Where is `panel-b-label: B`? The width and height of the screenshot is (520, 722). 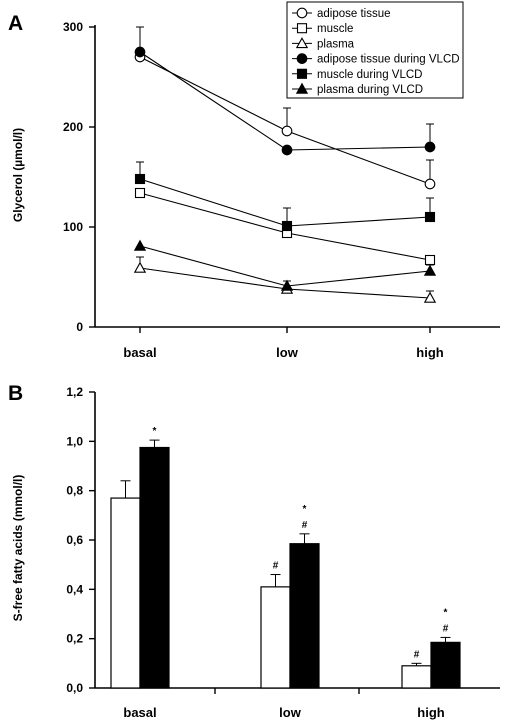 panel-b-label: B is located at coordinates (15, 393).